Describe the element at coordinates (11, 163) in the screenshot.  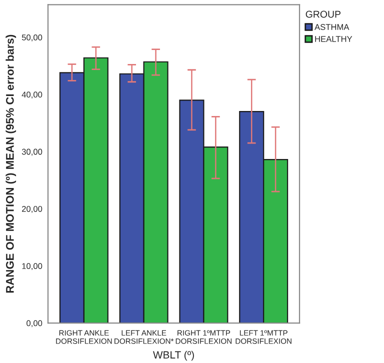
I see `y-axis-title: RANGE OF MOTION (º) MEAN (95% CI error bars)` at that location.